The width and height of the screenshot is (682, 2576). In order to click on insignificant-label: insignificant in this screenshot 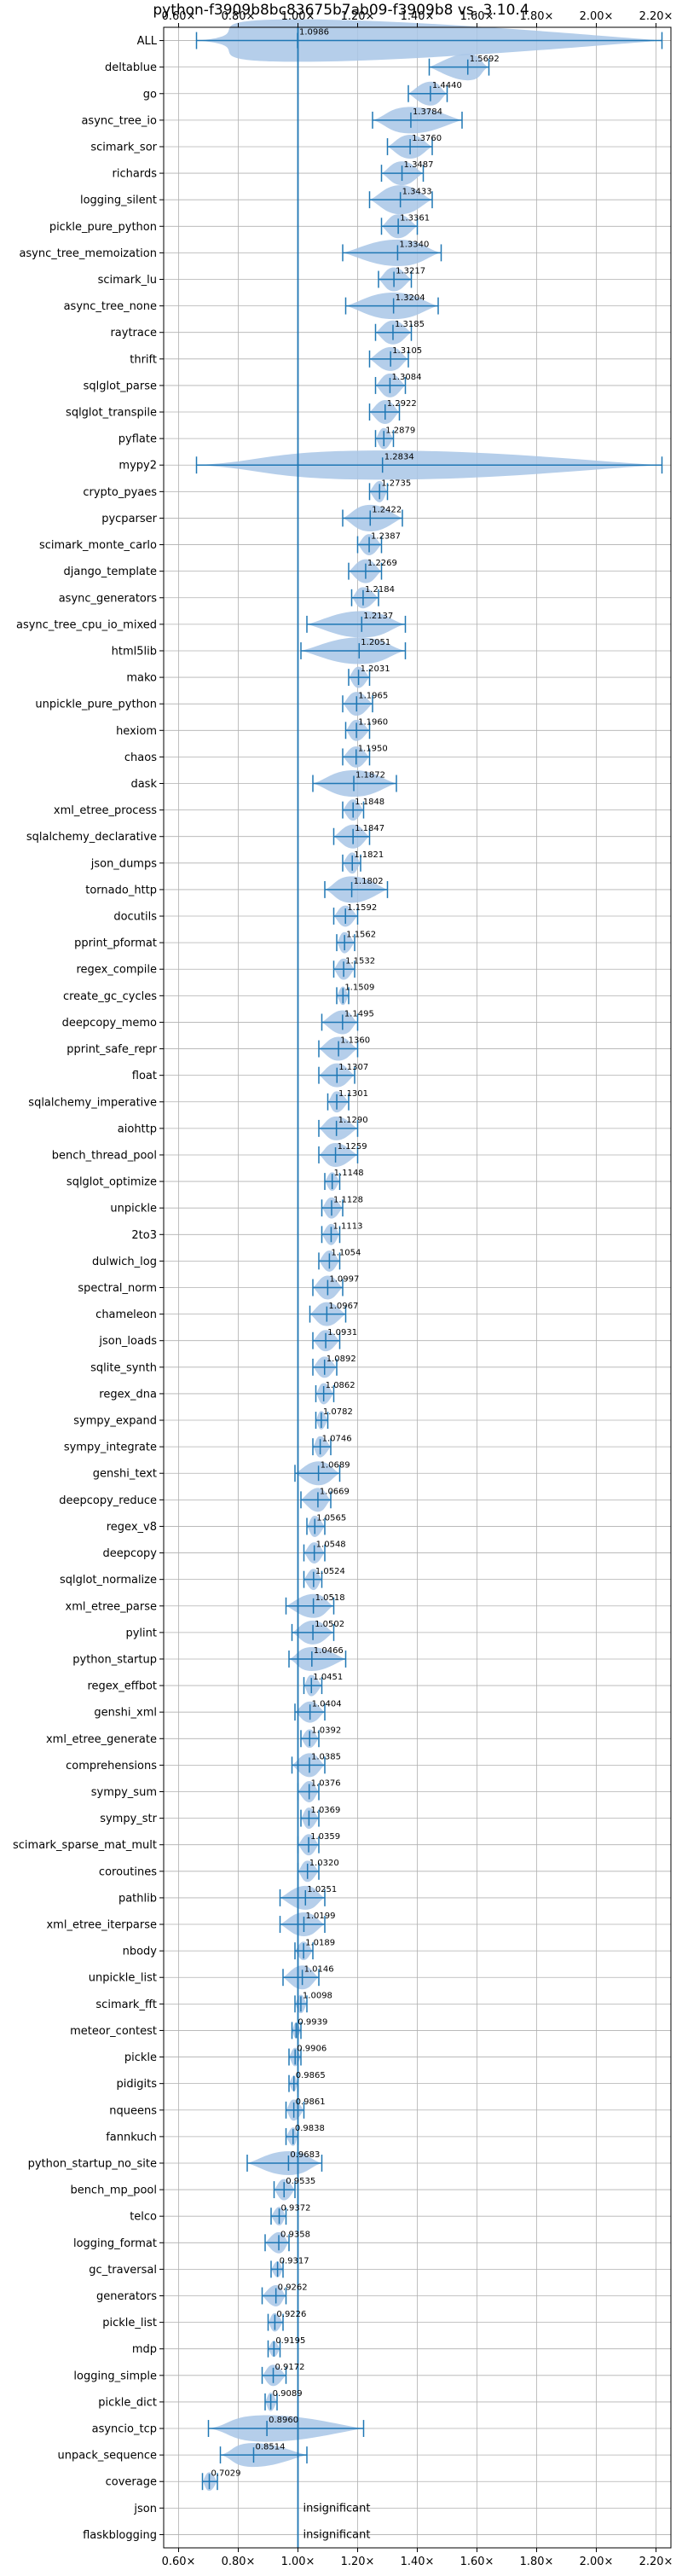, I will do `click(337, 2534)`.